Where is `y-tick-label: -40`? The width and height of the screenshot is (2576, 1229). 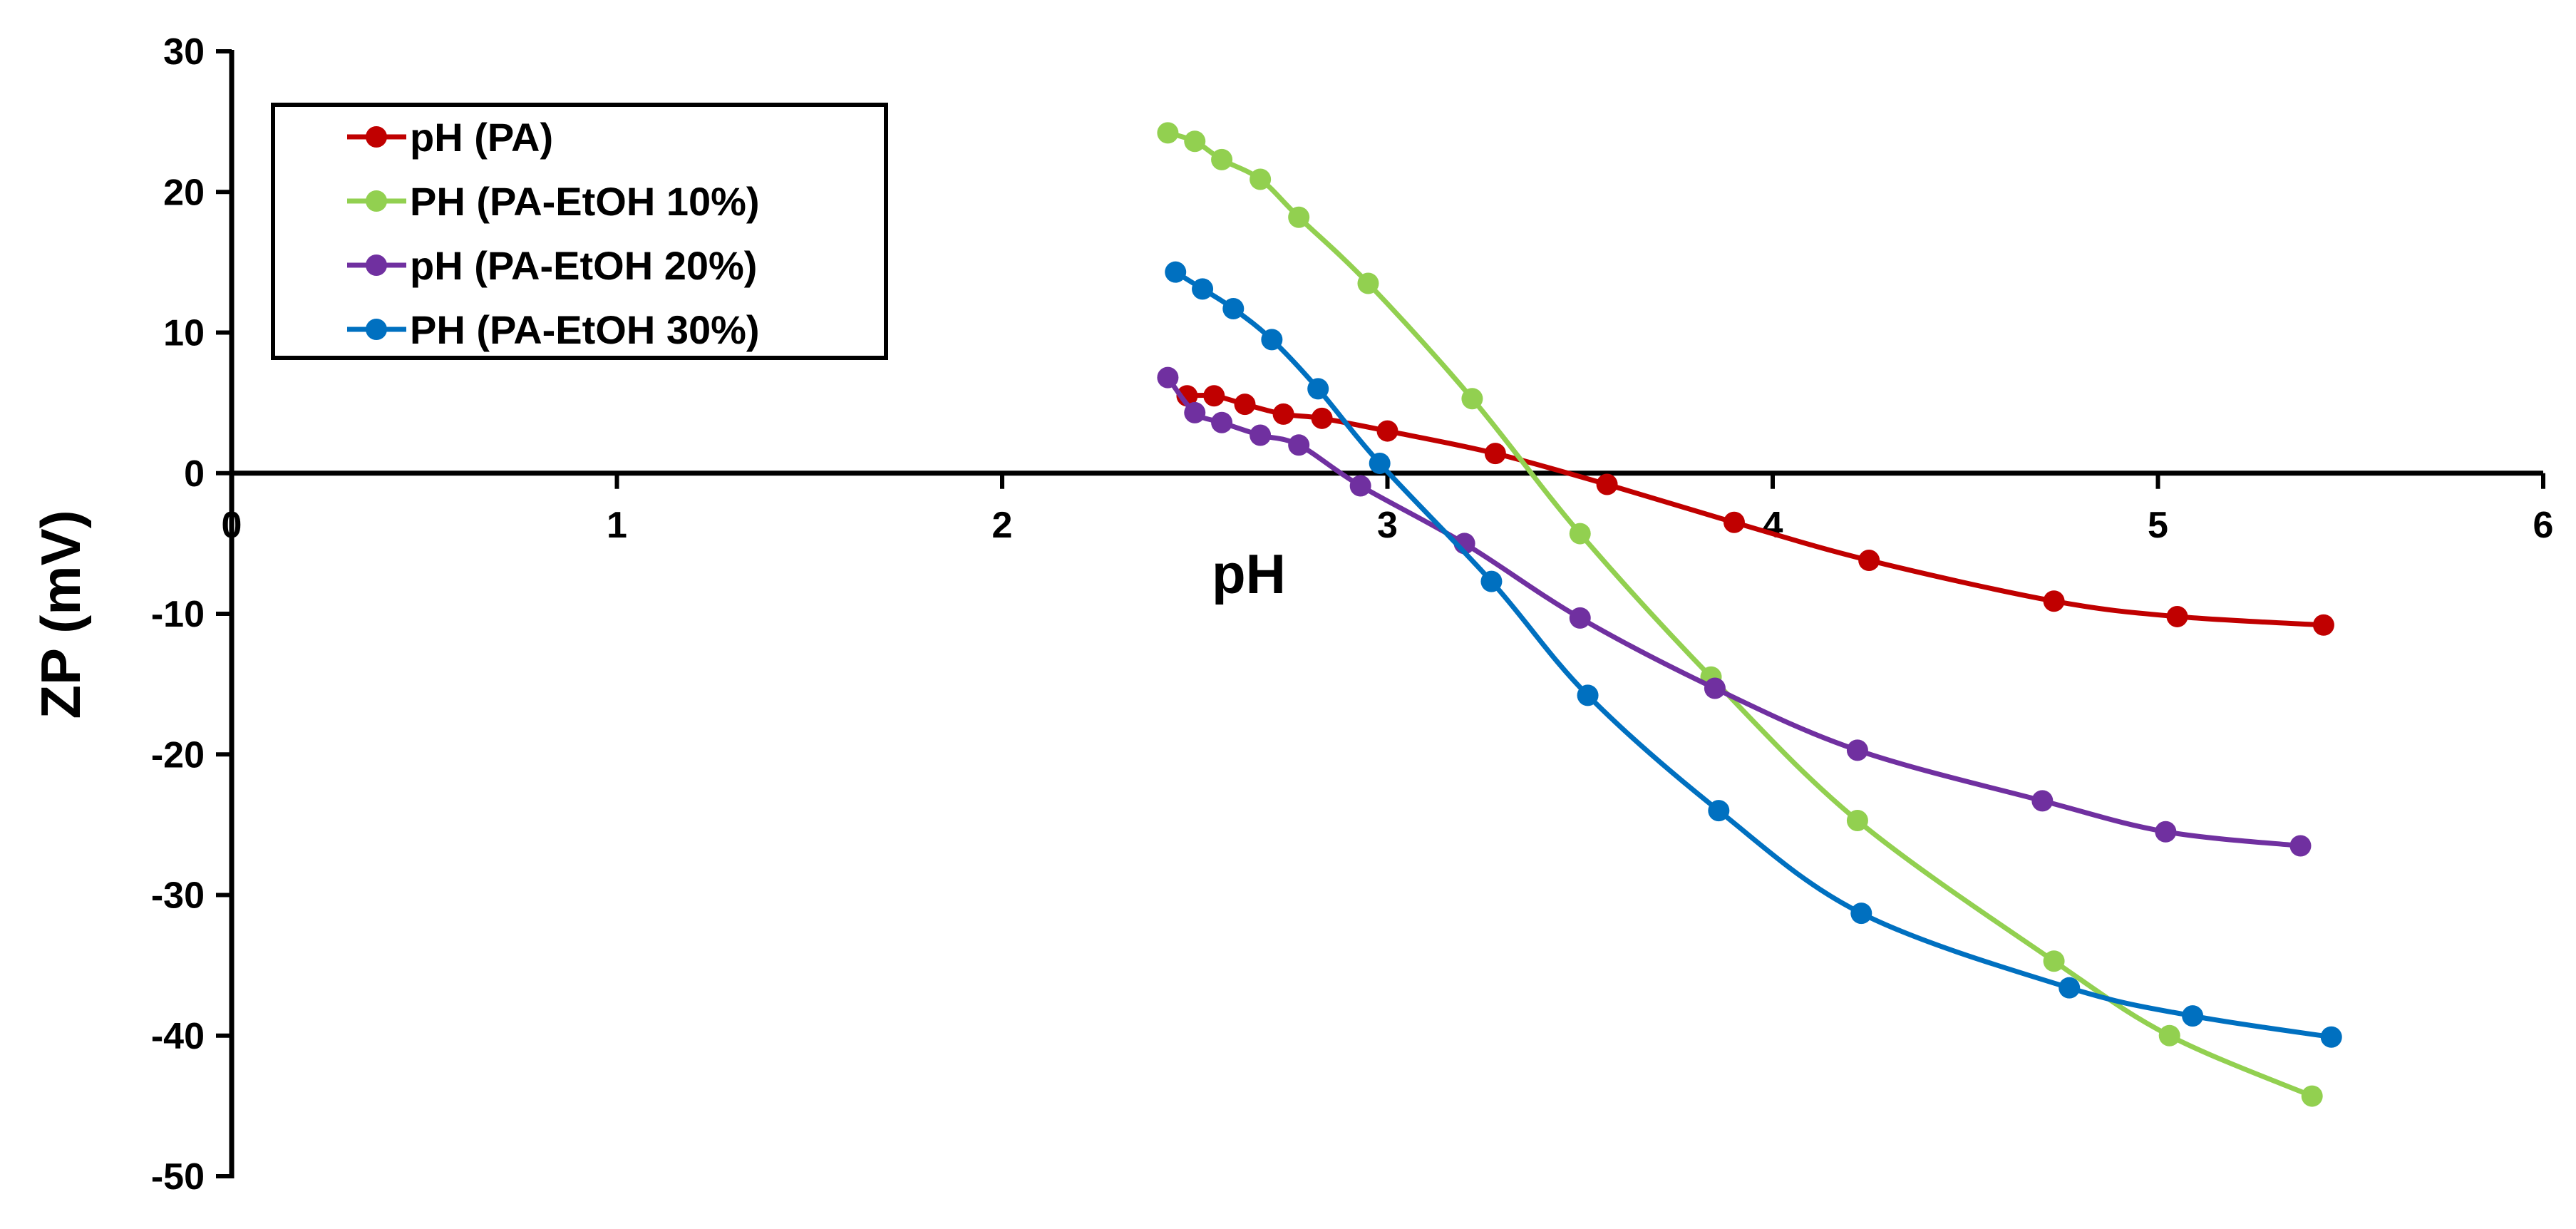
y-tick-label: -40 is located at coordinates (178, 1036).